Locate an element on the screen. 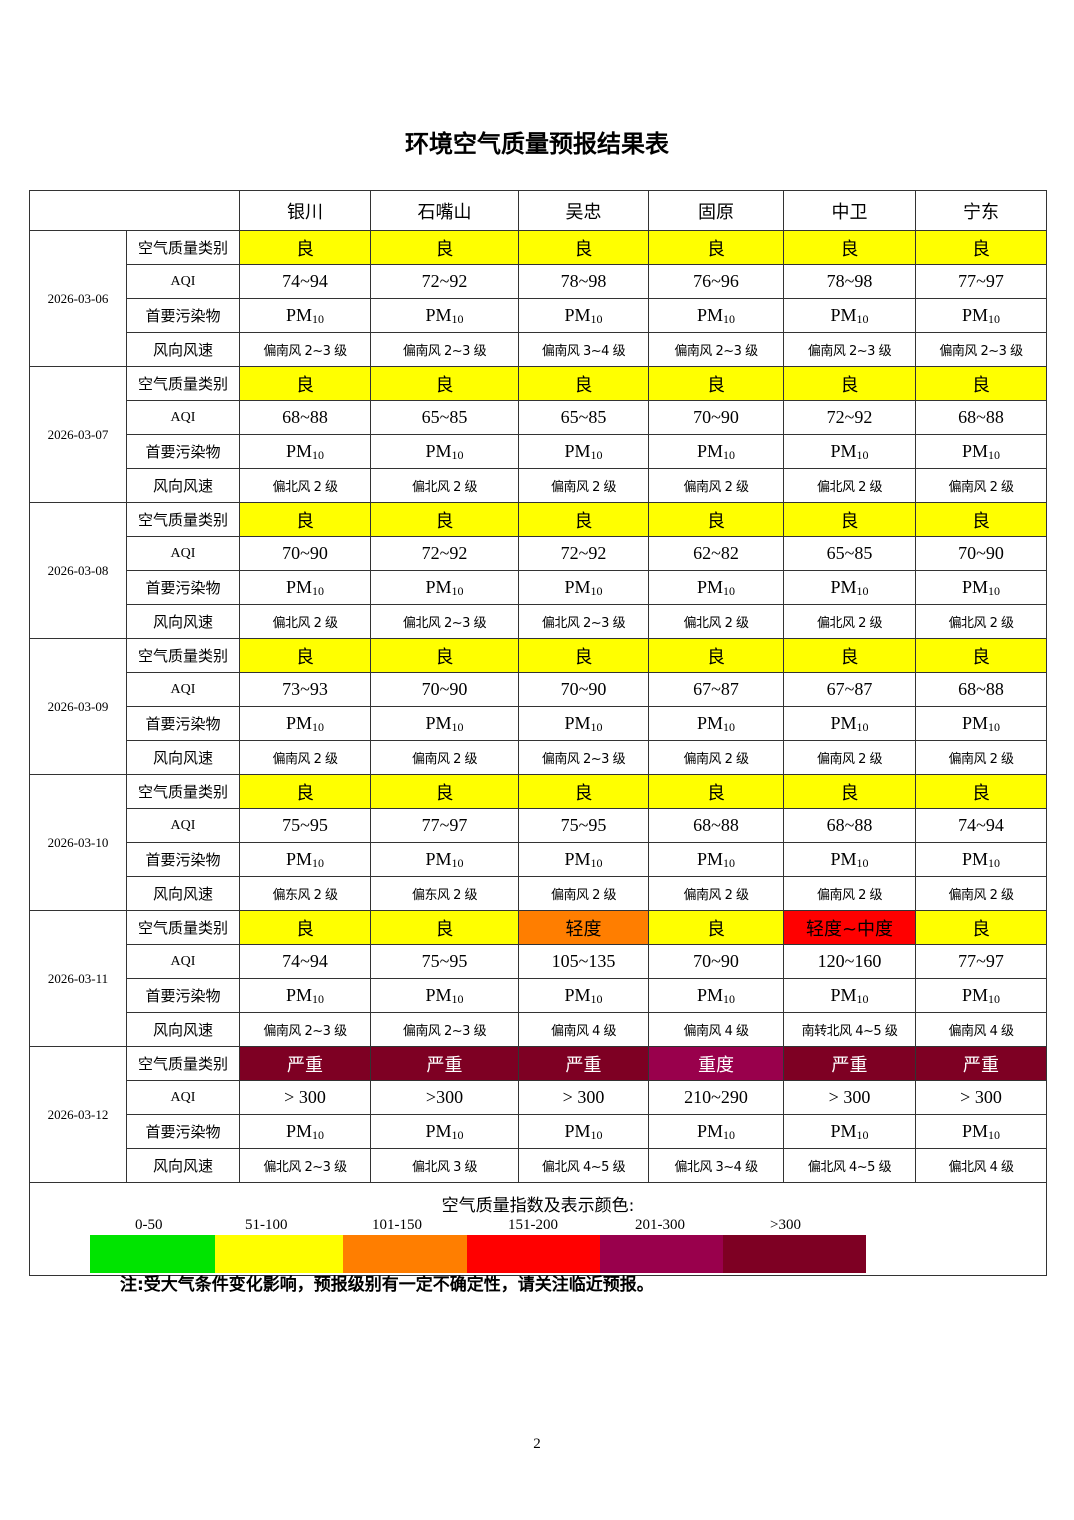  city-header: 固原 is located at coordinates (716, 210).